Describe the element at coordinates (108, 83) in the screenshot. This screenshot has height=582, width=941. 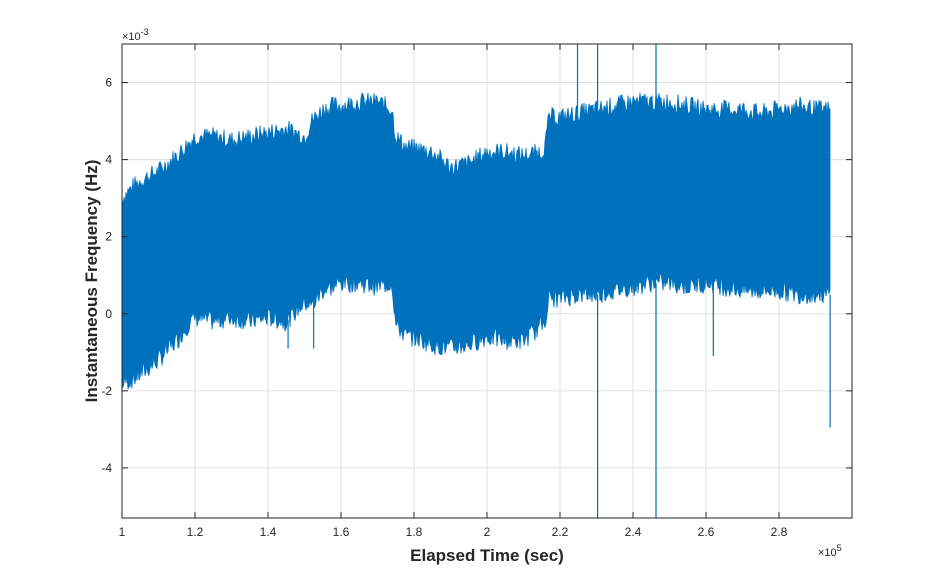
I see `y-tick-label: 6` at that location.